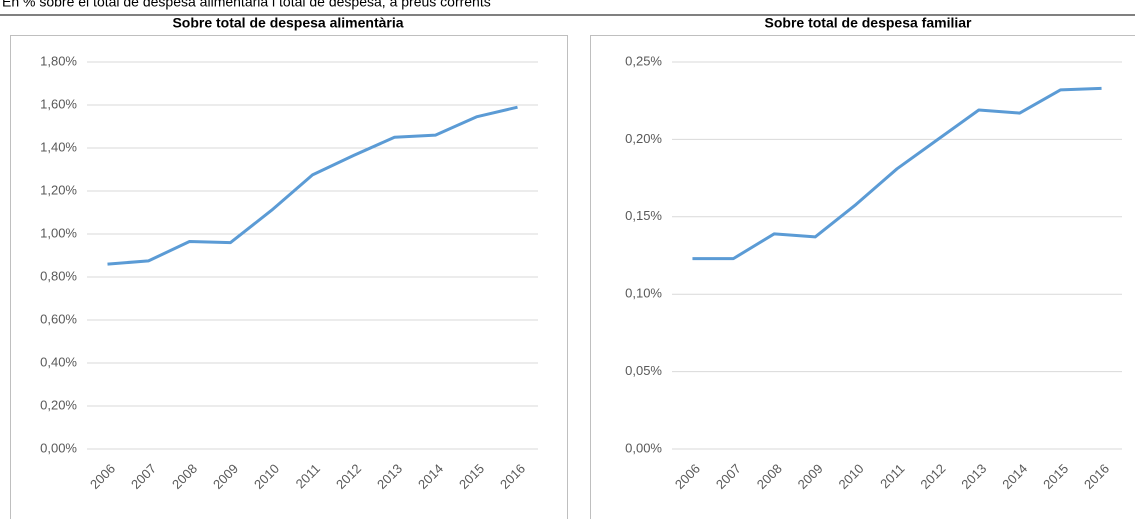 The height and width of the screenshot is (519, 1135). Describe the element at coordinates (58, 275) in the screenshot. I see `y-tick-label: 0,80%` at that location.